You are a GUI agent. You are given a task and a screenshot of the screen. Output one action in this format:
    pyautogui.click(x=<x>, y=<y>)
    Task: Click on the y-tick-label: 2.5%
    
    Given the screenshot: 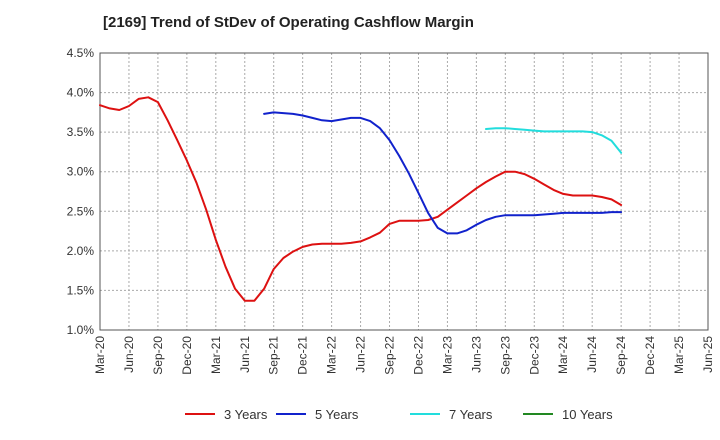 What is the action you would take?
    pyautogui.click(x=81, y=211)
    